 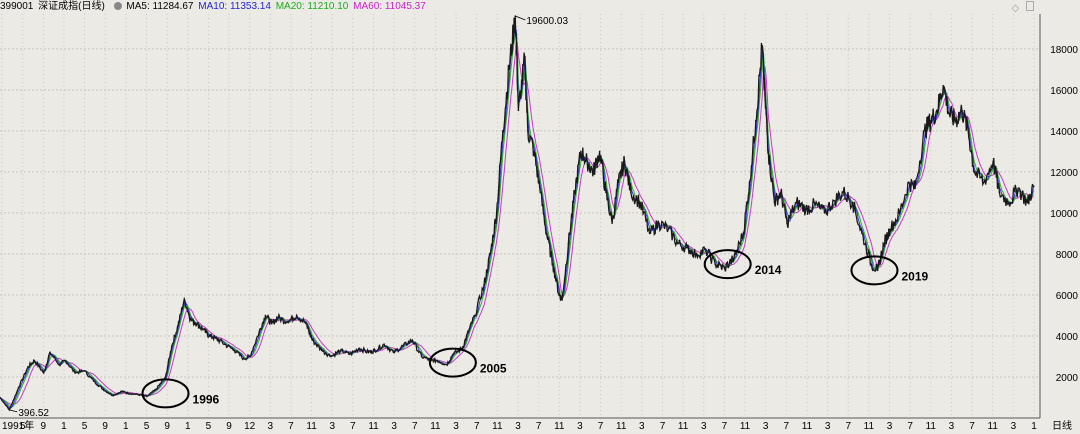 What do you see at coordinates (1064, 50) in the screenshot?
I see `y-tick-label: 18000` at bounding box center [1064, 50].